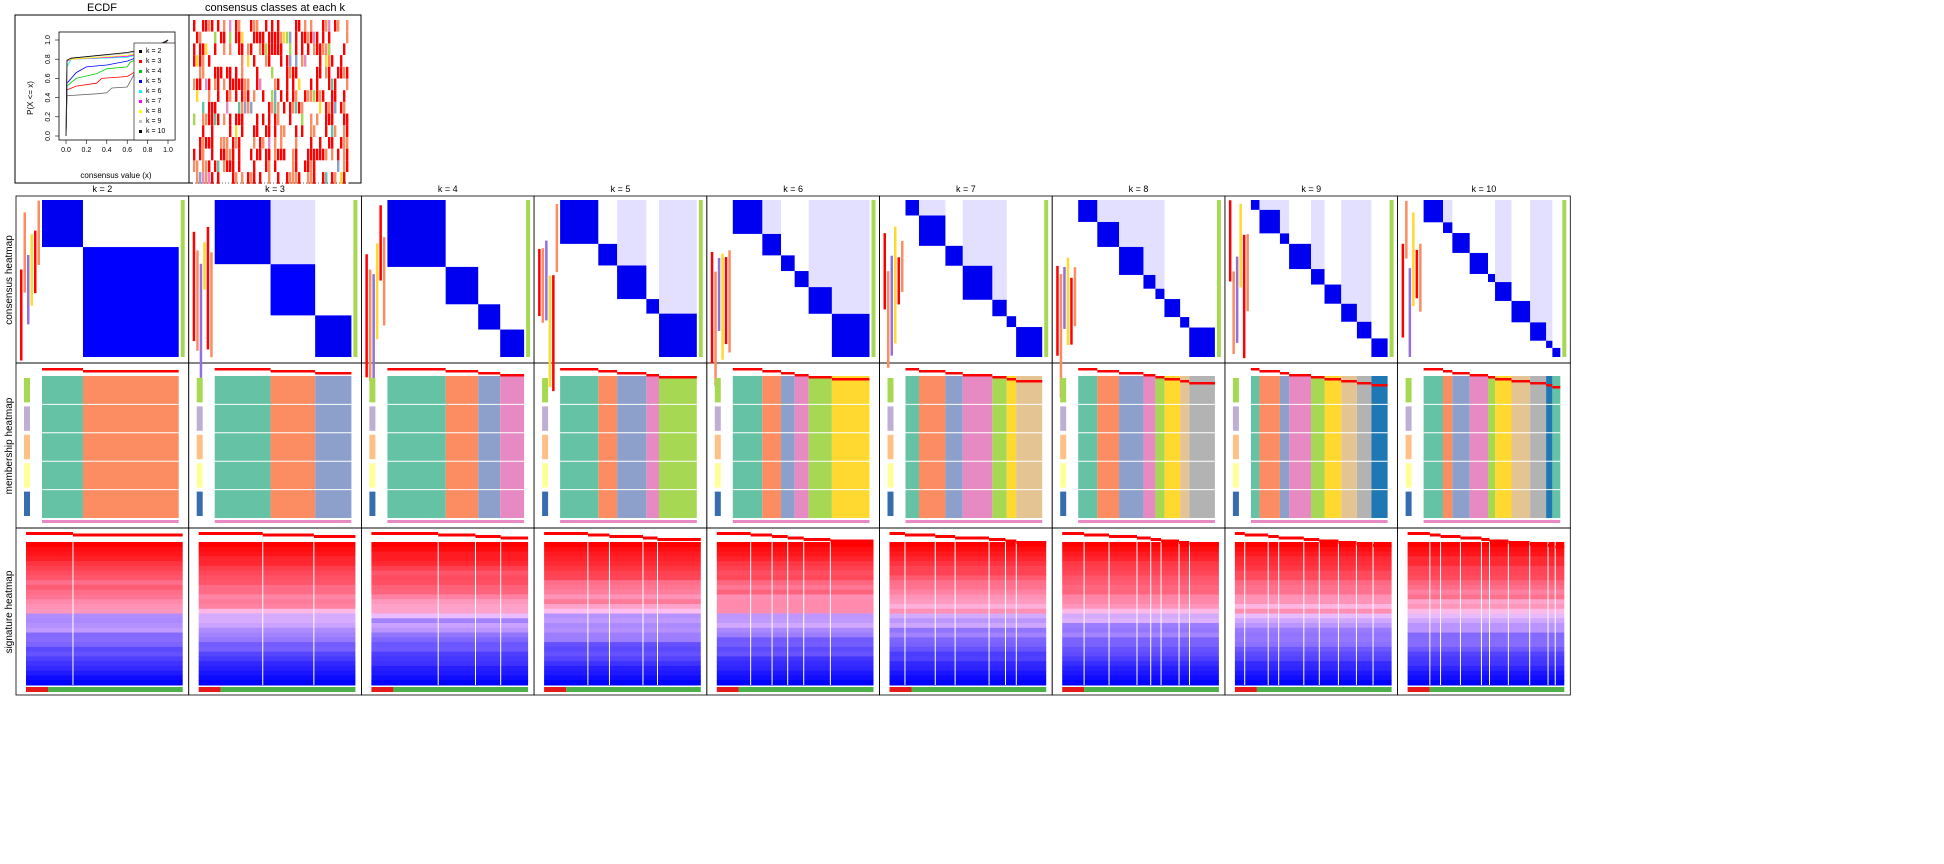 The width and height of the screenshot is (1944, 864). What do you see at coordinates (1484, 611) in the screenshot?
I see `panel-border` at bounding box center [1484, 611].